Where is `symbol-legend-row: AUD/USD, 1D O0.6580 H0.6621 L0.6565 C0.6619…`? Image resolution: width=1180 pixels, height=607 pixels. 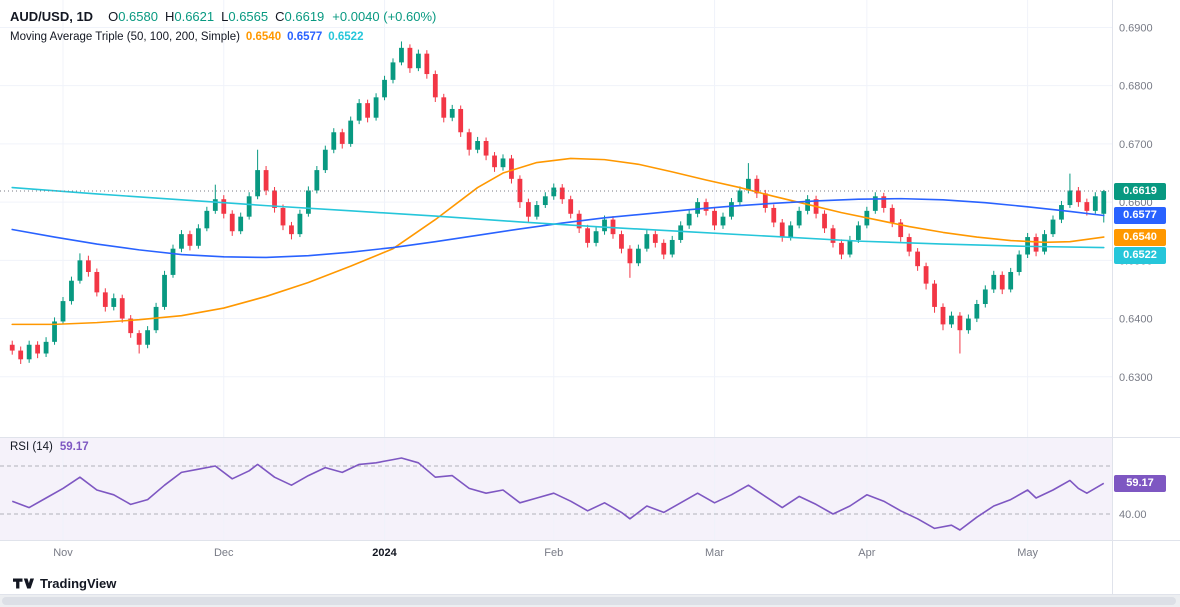 symbol-legend-row: AUD/USD, 1D O0.6580 H0.6621 L0.6565 C0.6619… is located at coordinates (223, 16).